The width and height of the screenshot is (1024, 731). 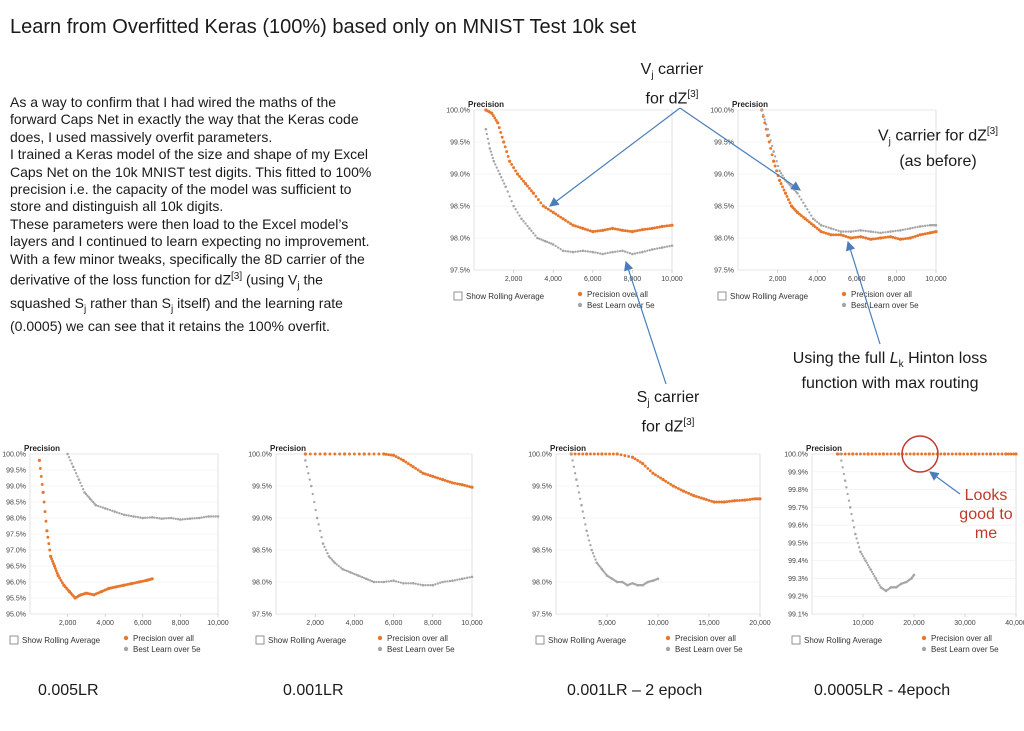 I want to click on legend-entry: Best Learn over 5e, so click(x=885, y=305).